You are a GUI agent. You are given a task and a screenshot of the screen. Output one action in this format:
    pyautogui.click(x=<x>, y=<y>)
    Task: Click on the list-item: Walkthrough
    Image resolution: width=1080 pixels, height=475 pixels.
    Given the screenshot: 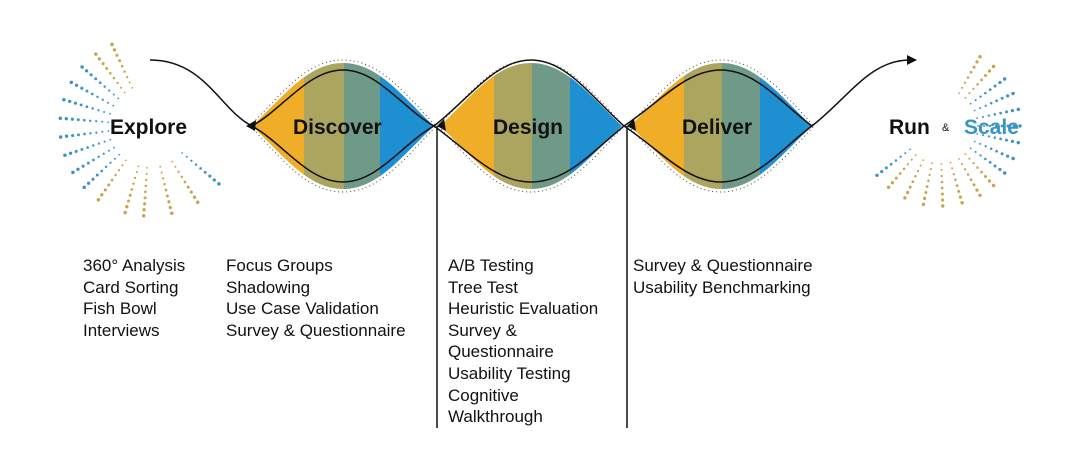 What is the action you would take?
    pyautogui.click(x=495, y=417)
    